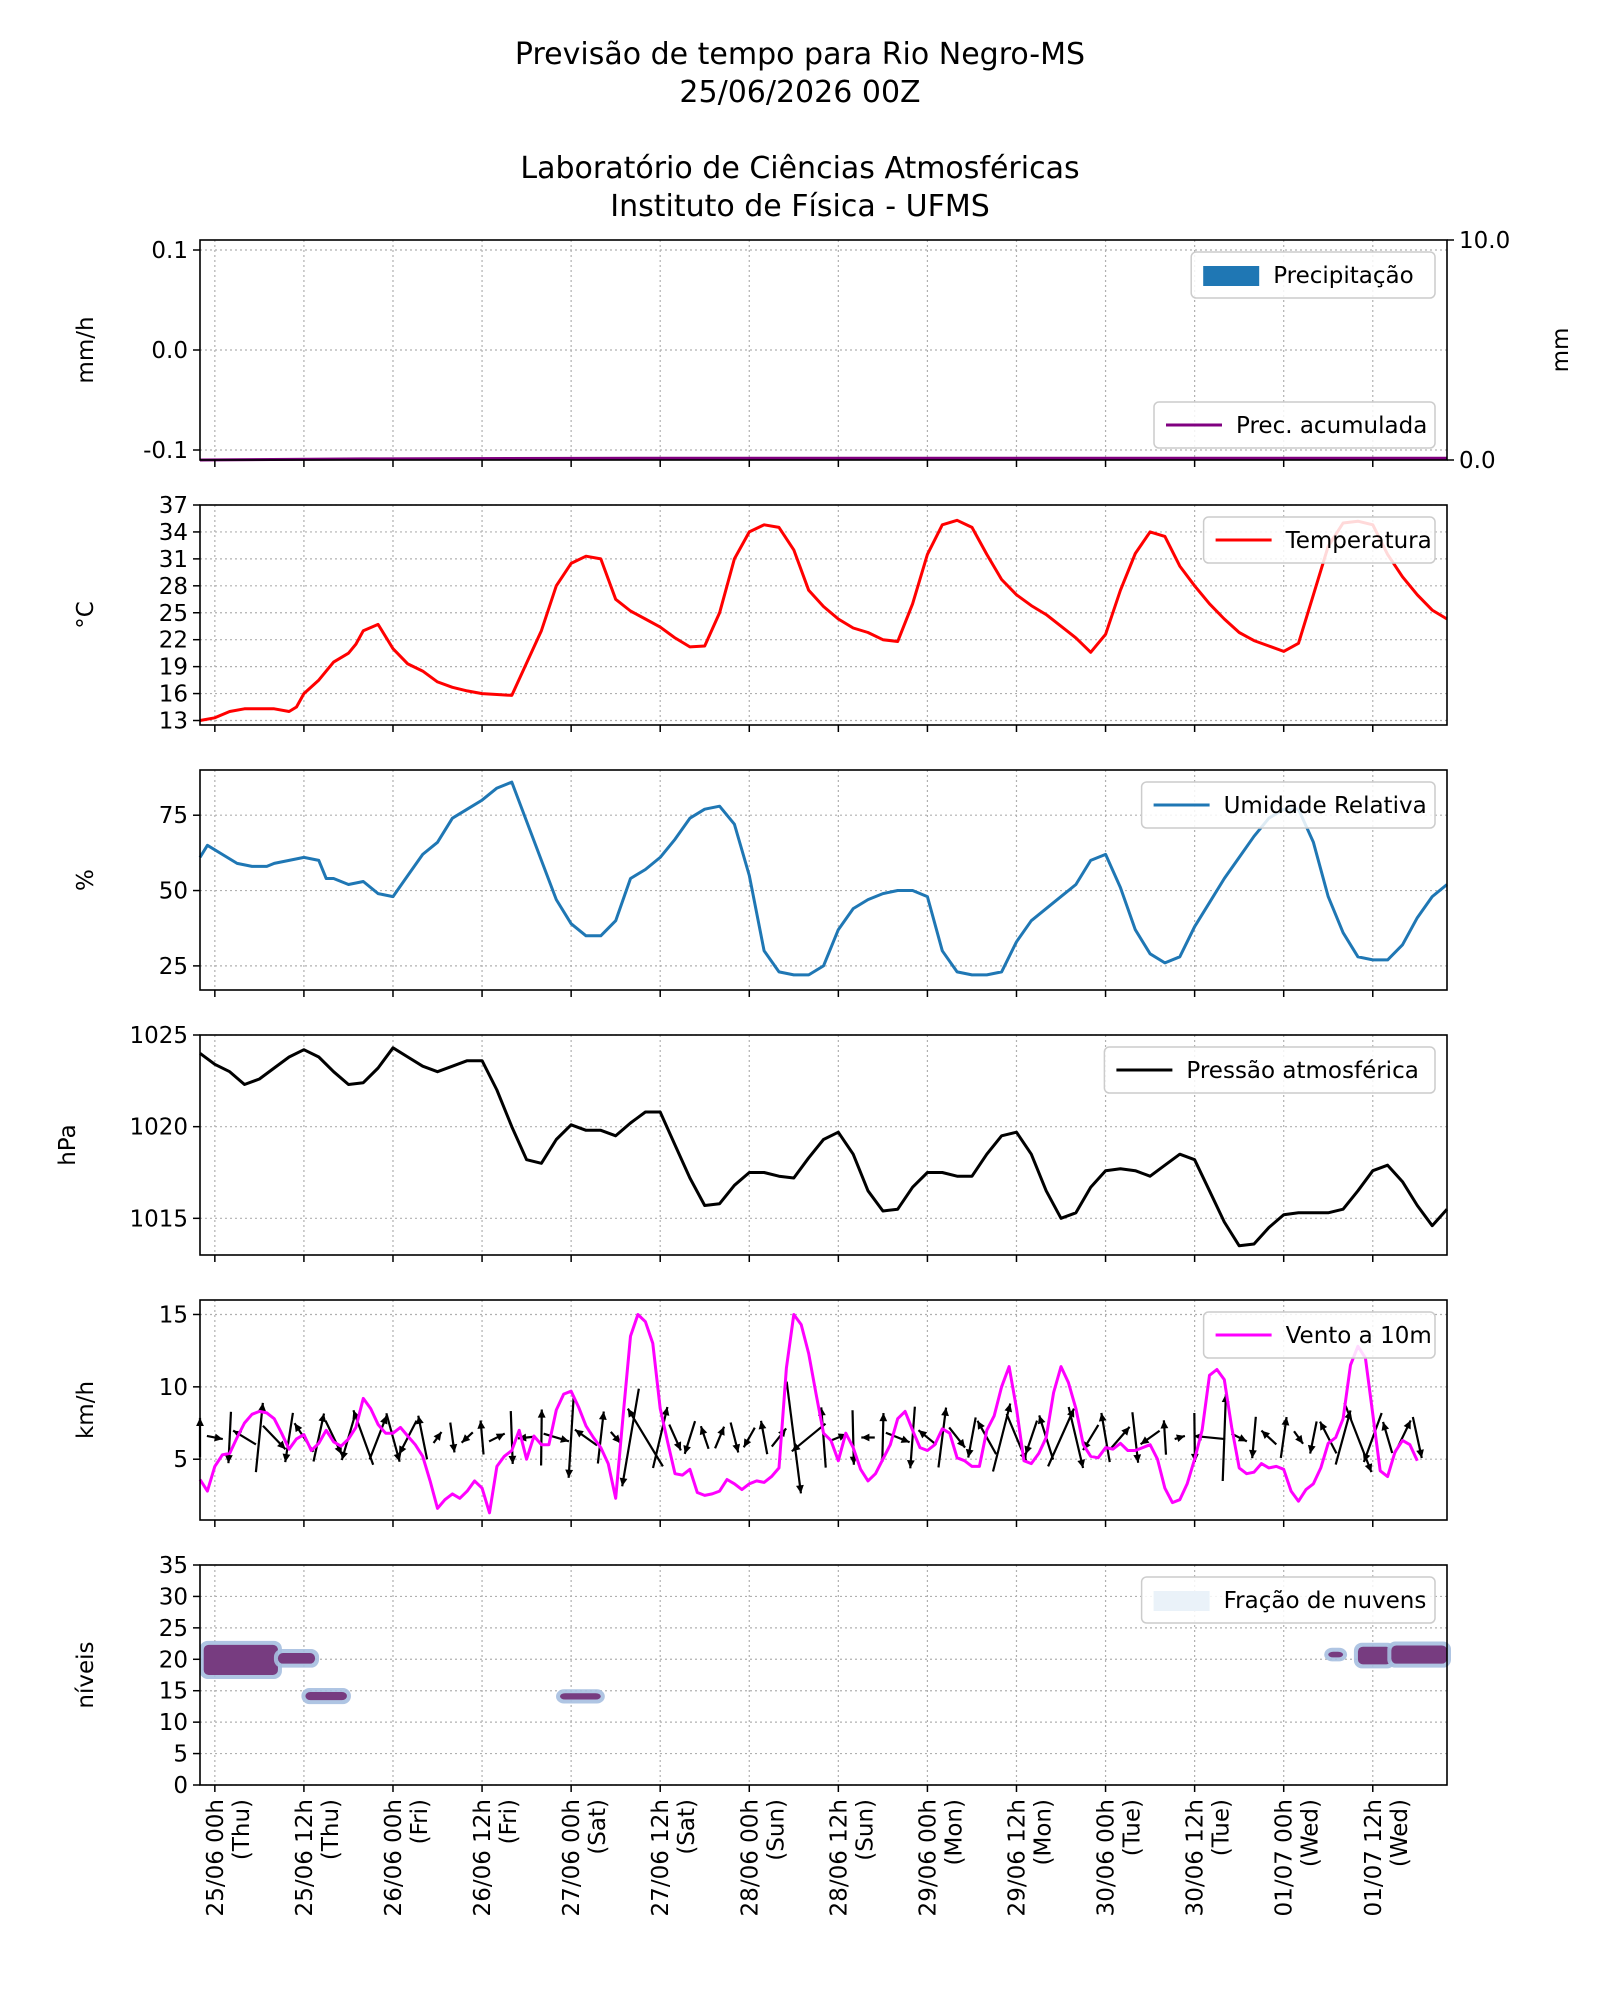 Image resolution: width=1600 pixels, height=2000 pixels. What do you see at coordinates (173, 1629) in the screenshot?
I see `y-tick-label: 25` at bounding box center [173, 1629].